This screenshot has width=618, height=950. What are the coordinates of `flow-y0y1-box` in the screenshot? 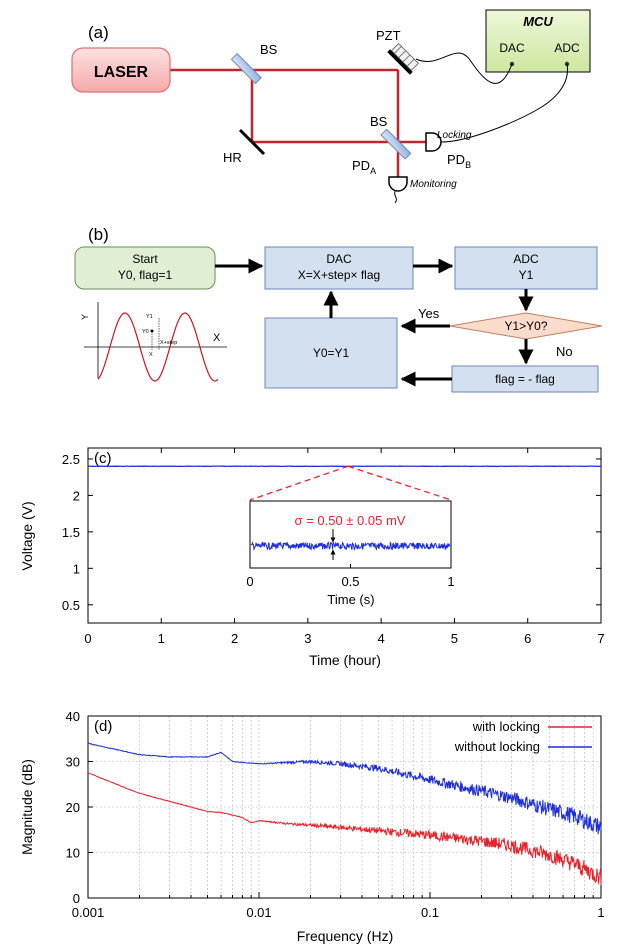 It's located at (331, 353).